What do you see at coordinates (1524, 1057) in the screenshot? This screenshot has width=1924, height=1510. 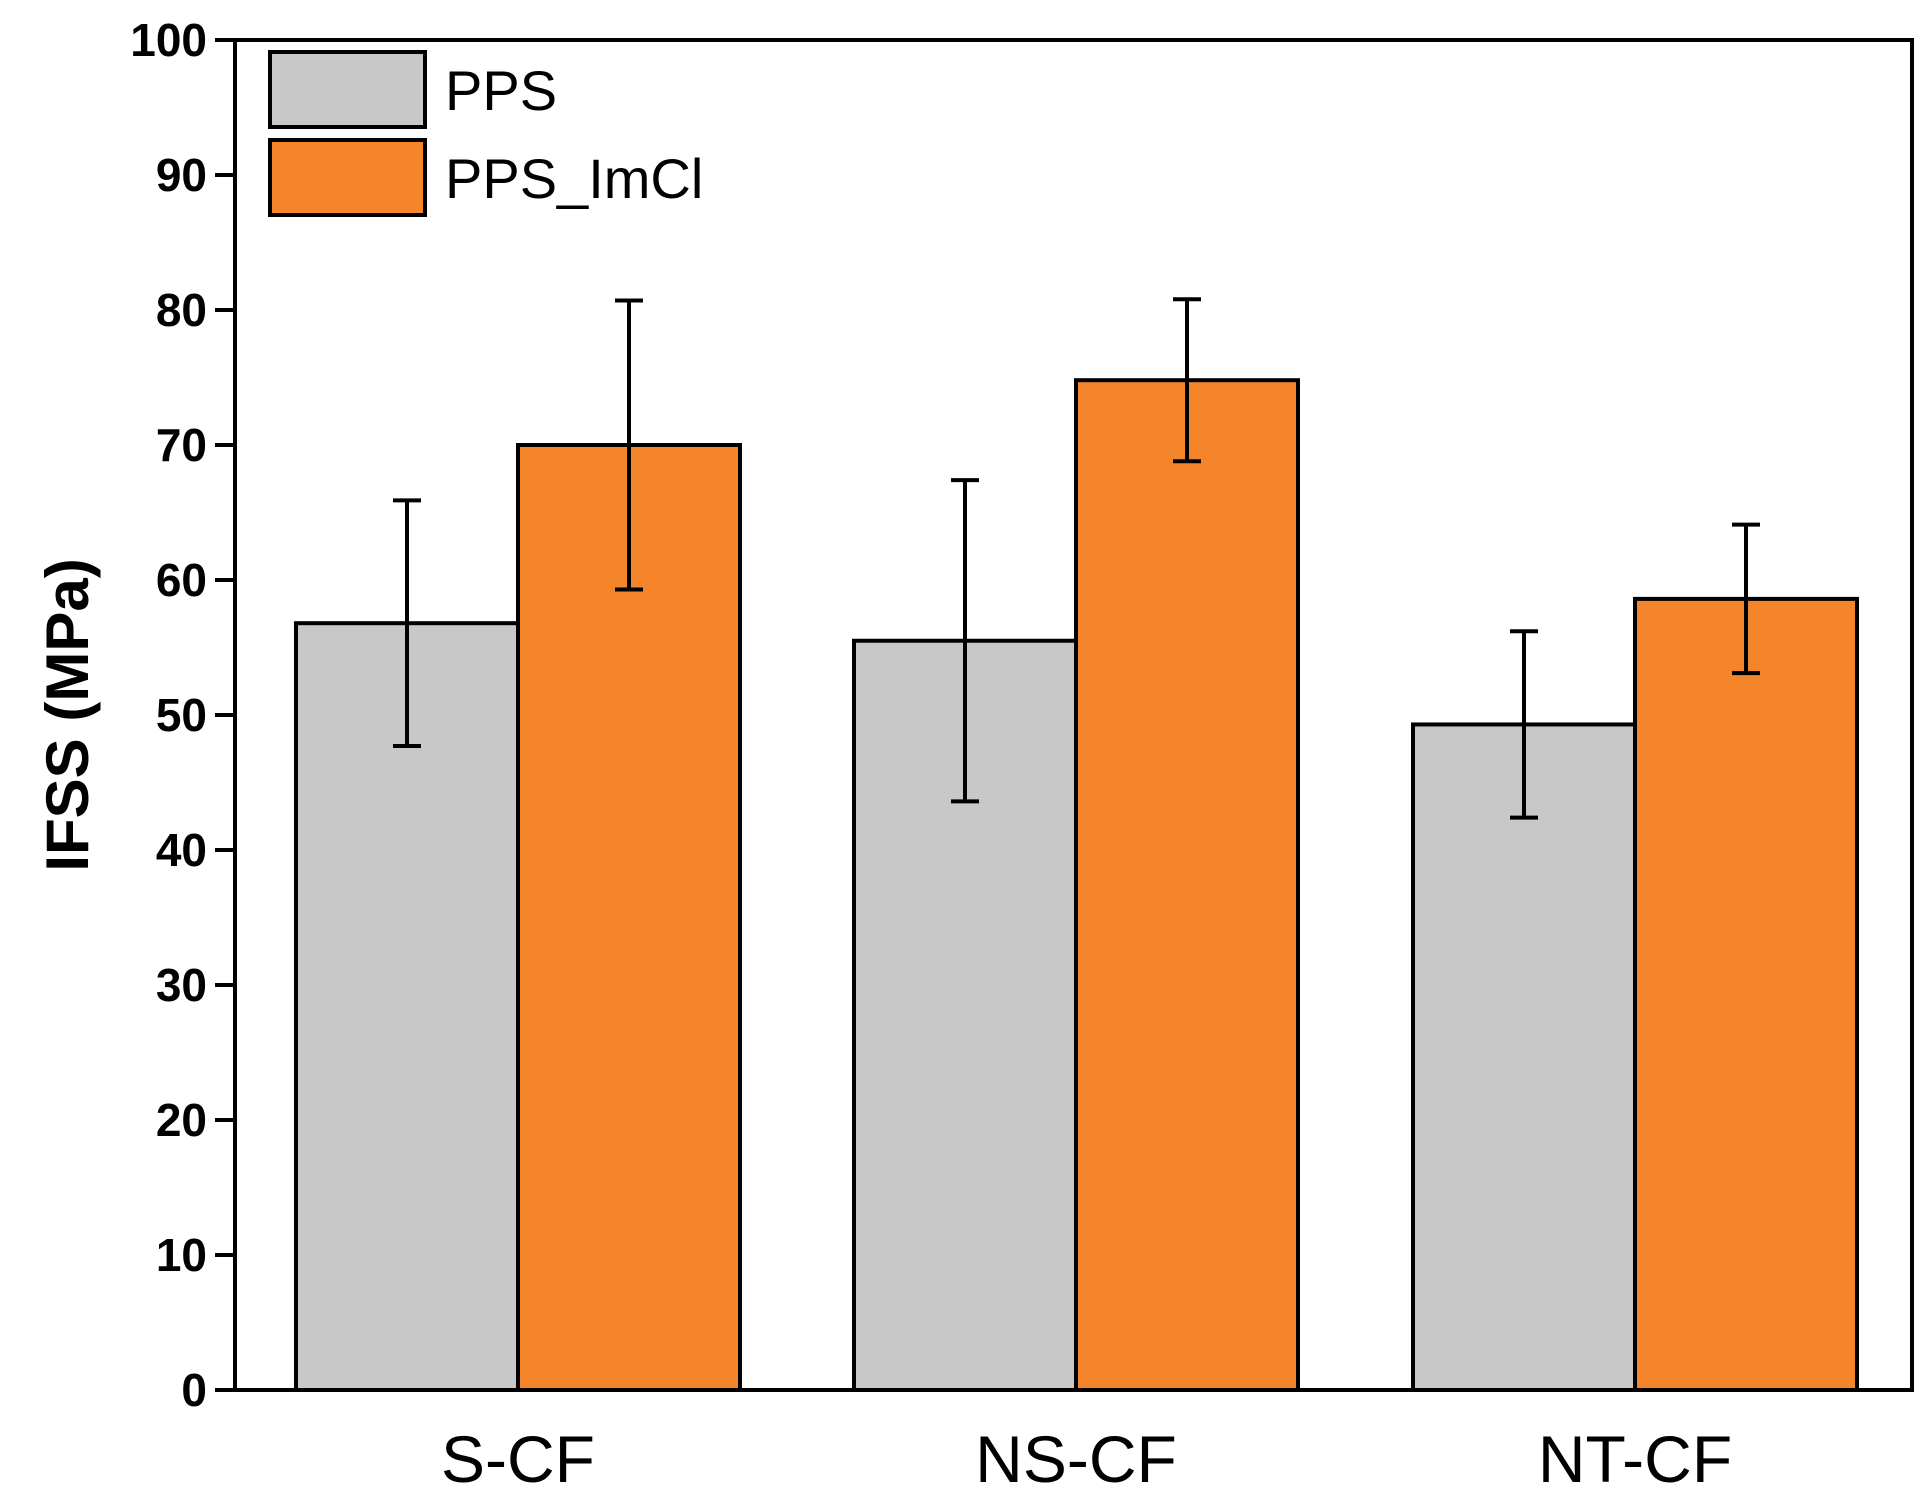 I see `bar-pps-nt-cf` at bounding box center [1524, 1057].